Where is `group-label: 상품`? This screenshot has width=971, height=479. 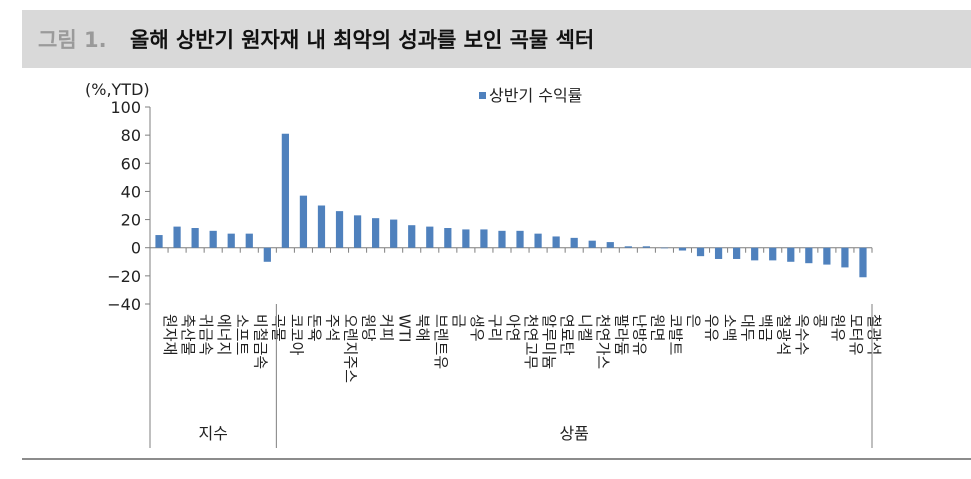
group-label: 상품 is located at coordinates (573, 433).